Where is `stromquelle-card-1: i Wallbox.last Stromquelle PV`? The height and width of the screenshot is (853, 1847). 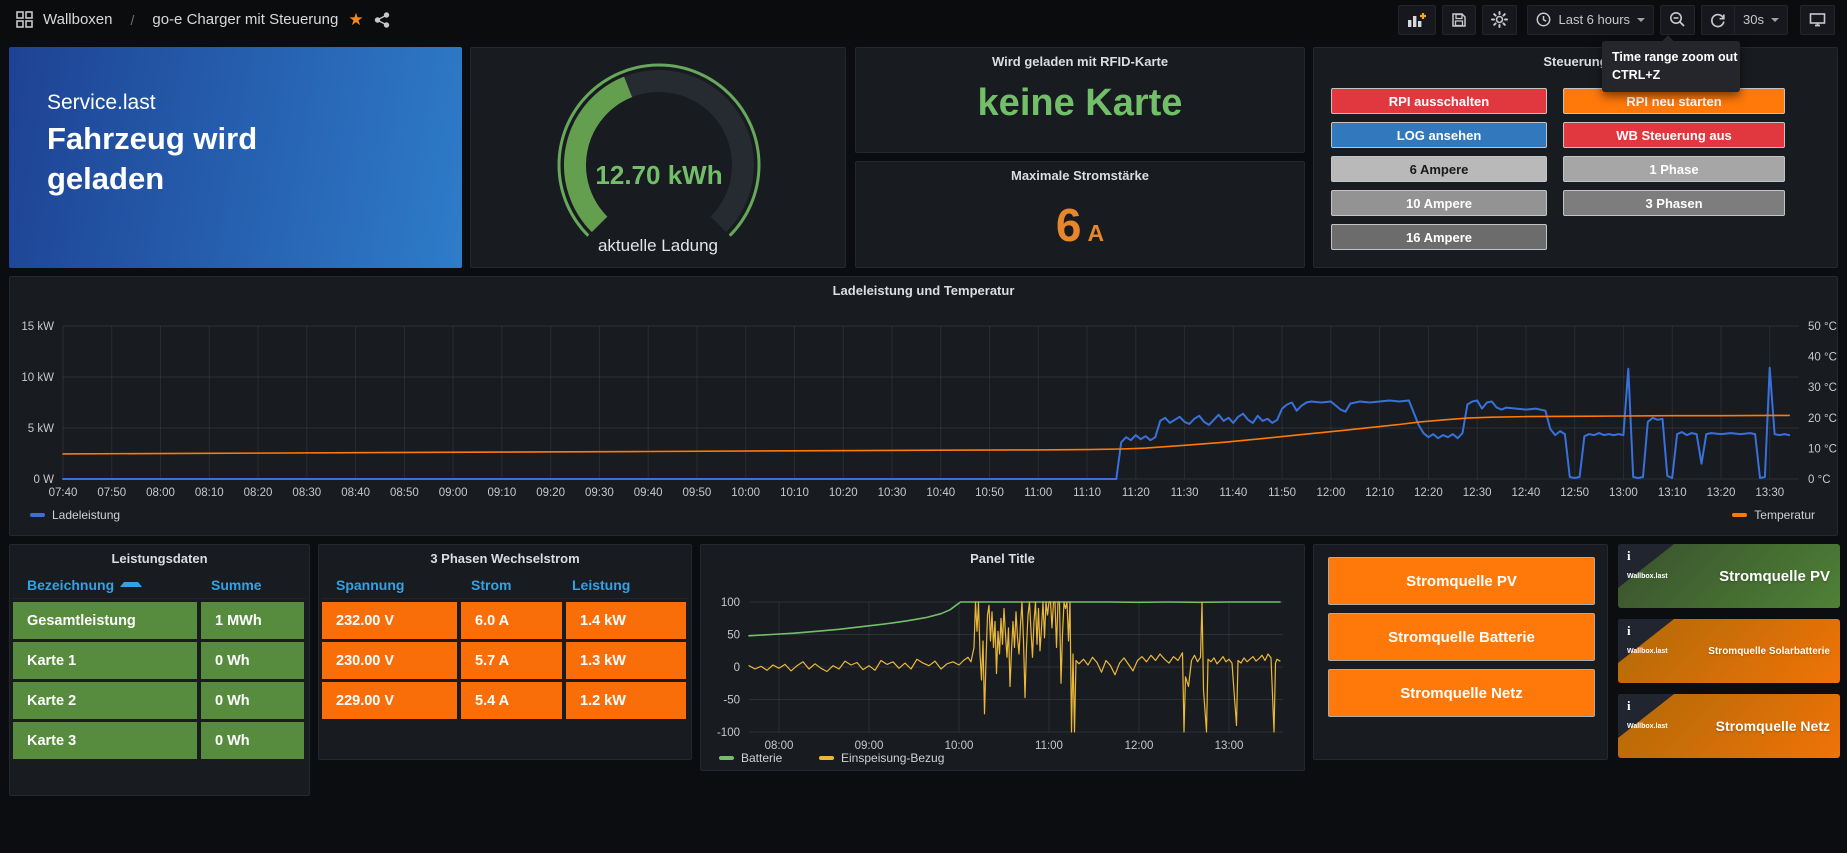 stromquelle-card-1: i Wallbox.last Stromquelle PV is located at coordinates (1729, 576).